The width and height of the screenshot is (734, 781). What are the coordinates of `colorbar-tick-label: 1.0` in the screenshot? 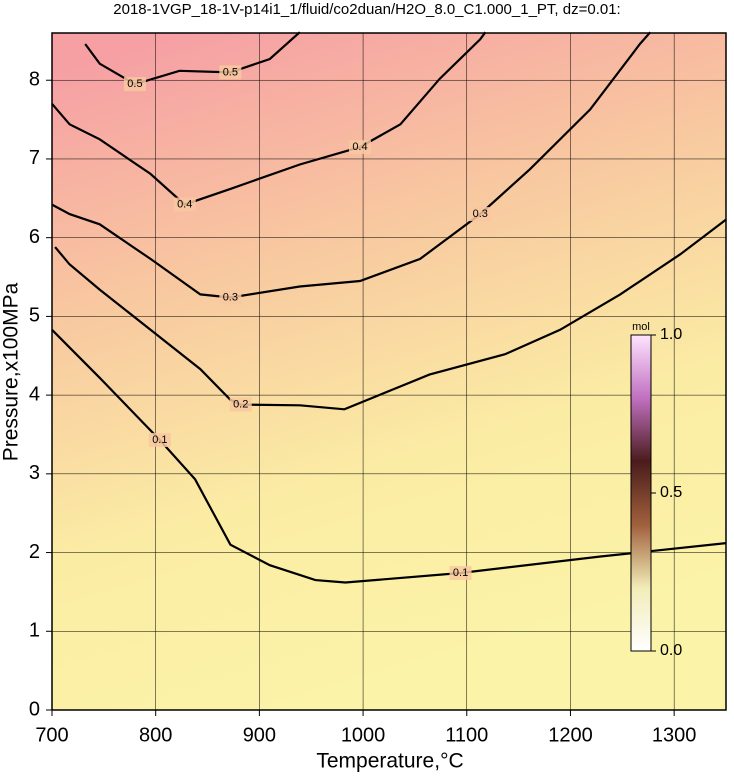 It's located at (671, 334).